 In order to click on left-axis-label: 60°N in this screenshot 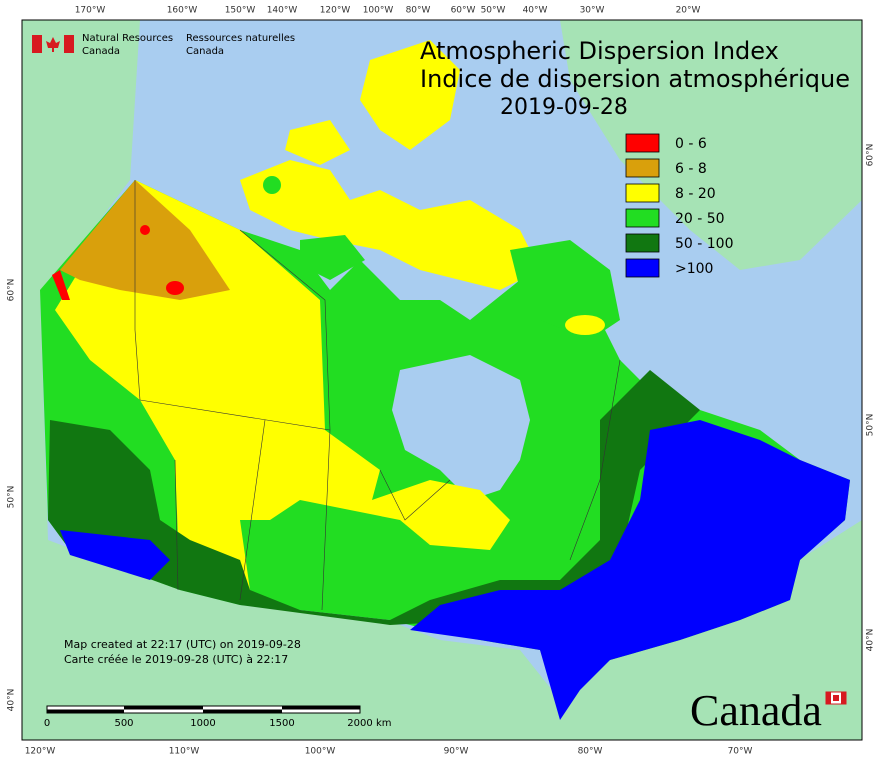, I will do `click(12, 290)`.